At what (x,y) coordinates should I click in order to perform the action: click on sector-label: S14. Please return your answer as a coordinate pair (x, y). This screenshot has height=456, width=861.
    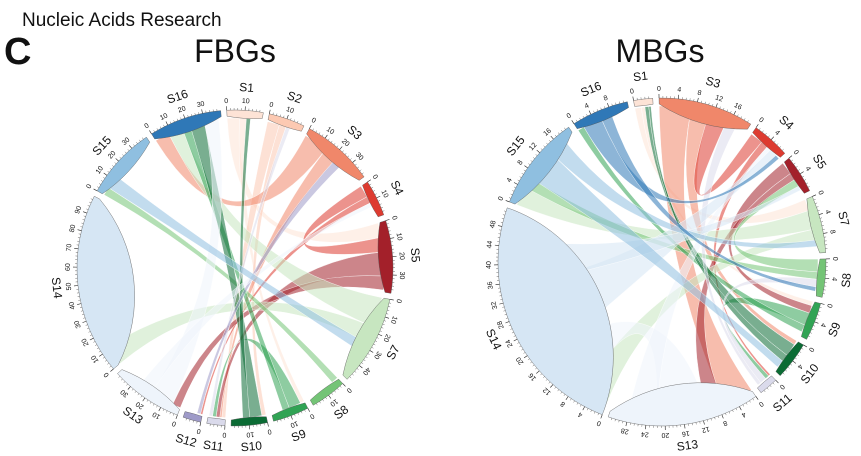
    Looking at the image, I should click on (57, 287).